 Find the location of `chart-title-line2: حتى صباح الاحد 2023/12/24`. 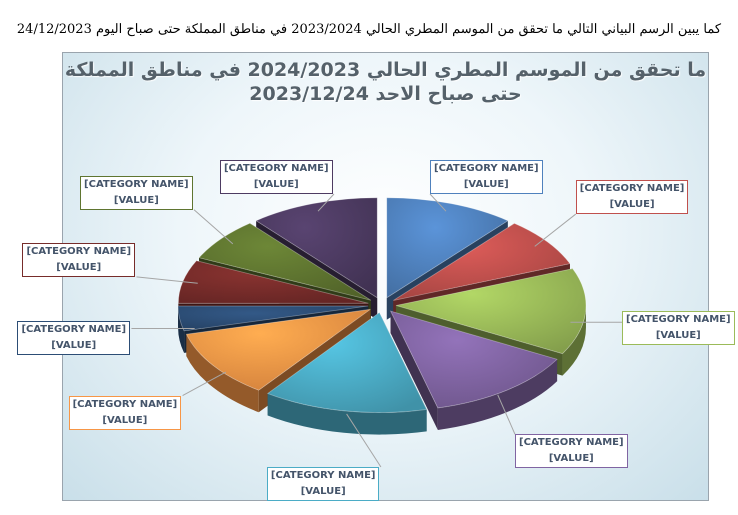

chart-title-line2: حتى صباح الاحد 2023/12/24 is located at coordinates (385, 94).